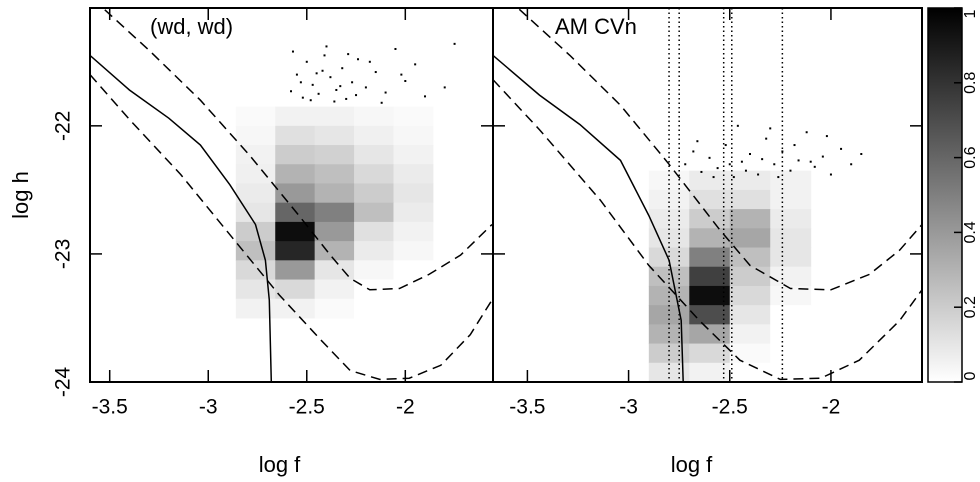 This screenshot has width=980, height=482. Describe the element at coordinates (628, 407) in the screenshot. I see `x-tick-label: -3` at that location.